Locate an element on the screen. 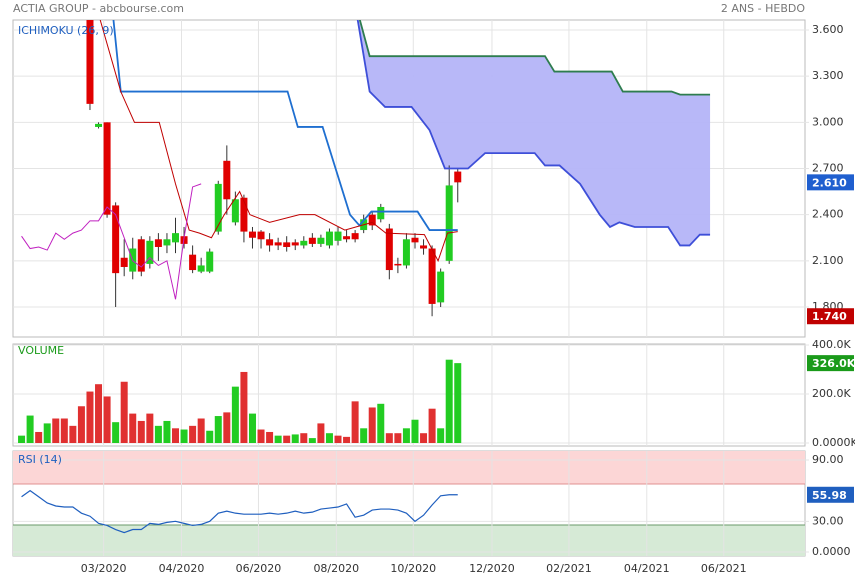  x-tick-label: 10/2020 is located at coordinates (413, 568).